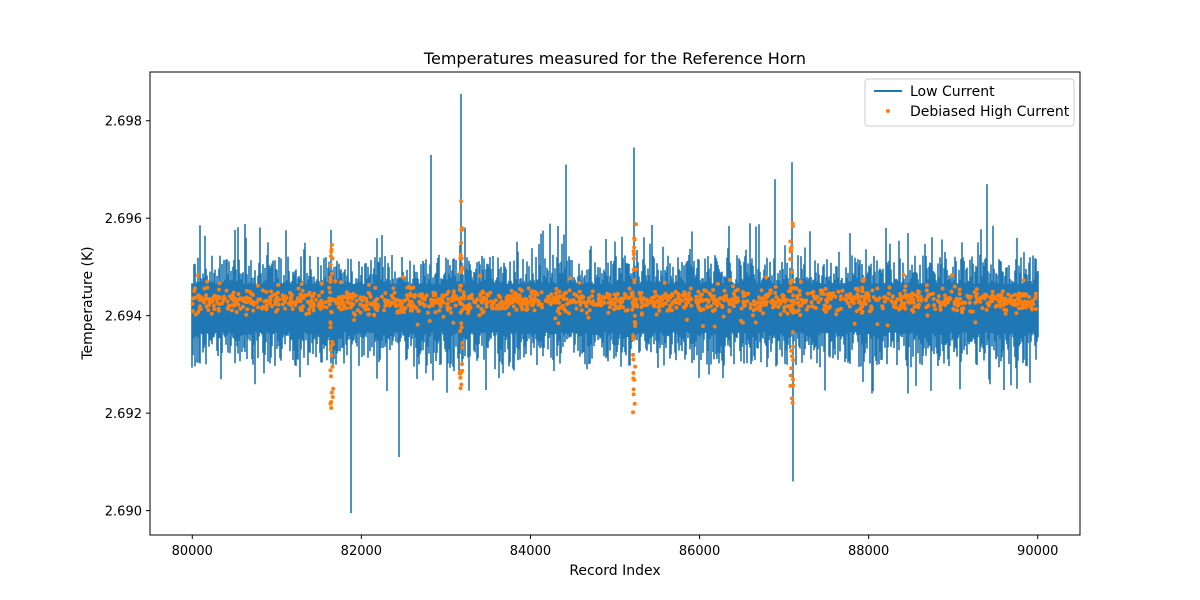 This screenshot has width=1200, height=600. What do you see at coordinates (127, 317) in the screenshot?
I see `y-axis: 2.690 2.692 2.694 2.696 2.698` at bounding box center [127, 317].